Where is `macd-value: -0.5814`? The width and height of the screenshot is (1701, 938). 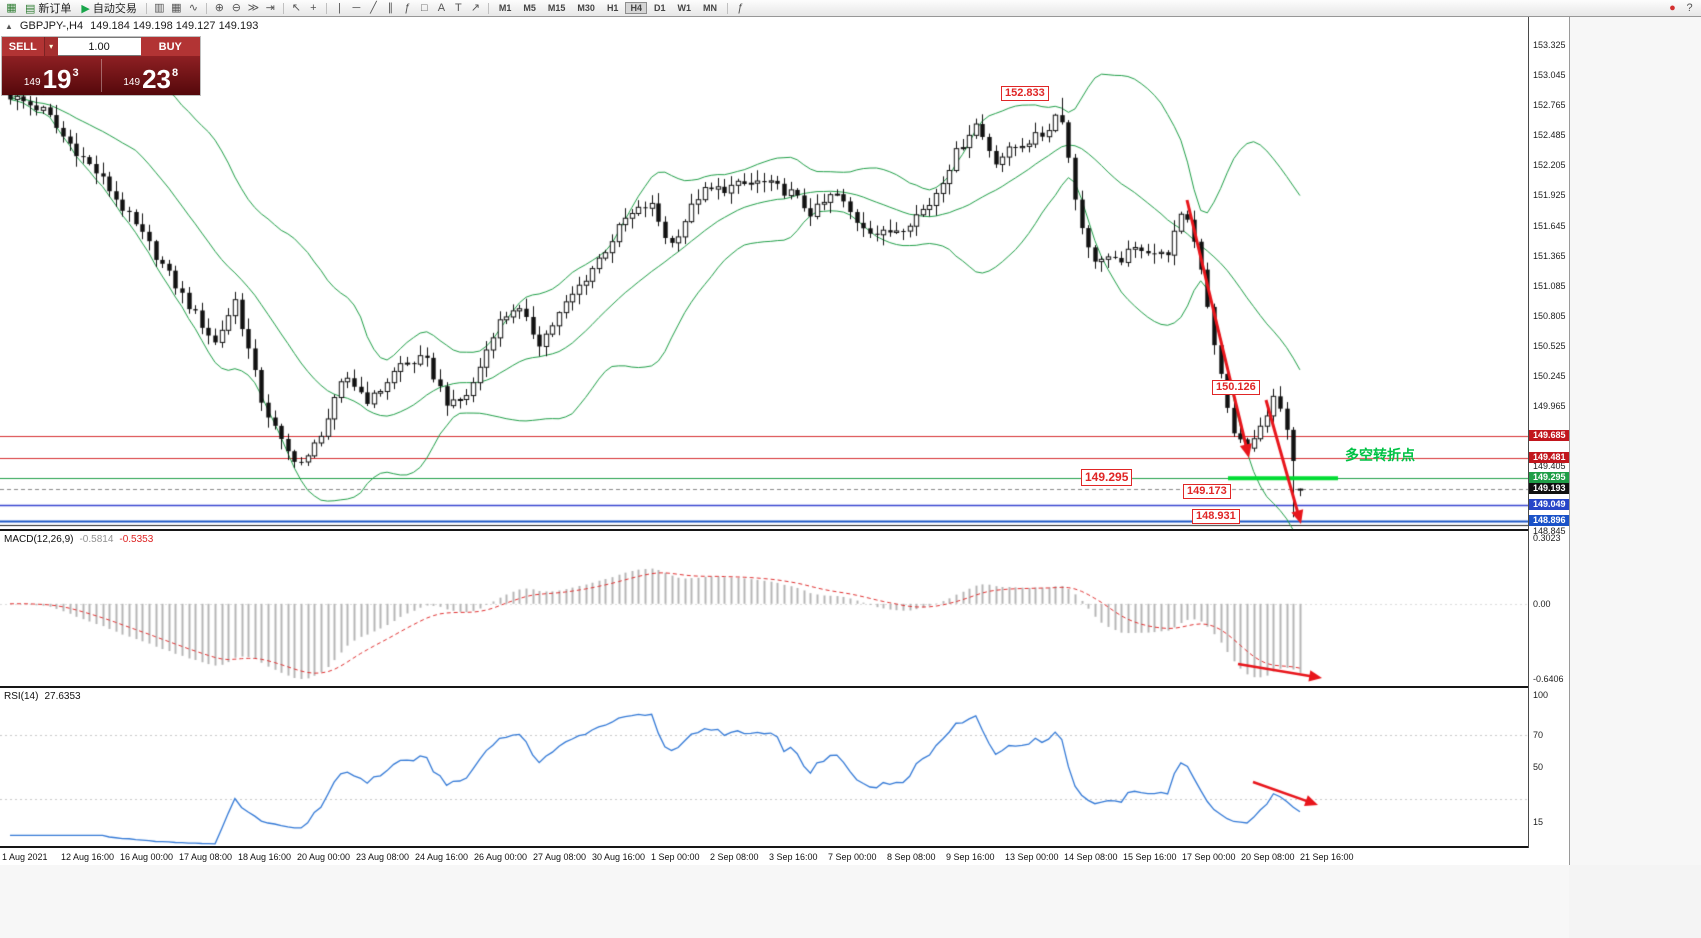
macd-value: -0.5814 is located at coordinates (96, 539).